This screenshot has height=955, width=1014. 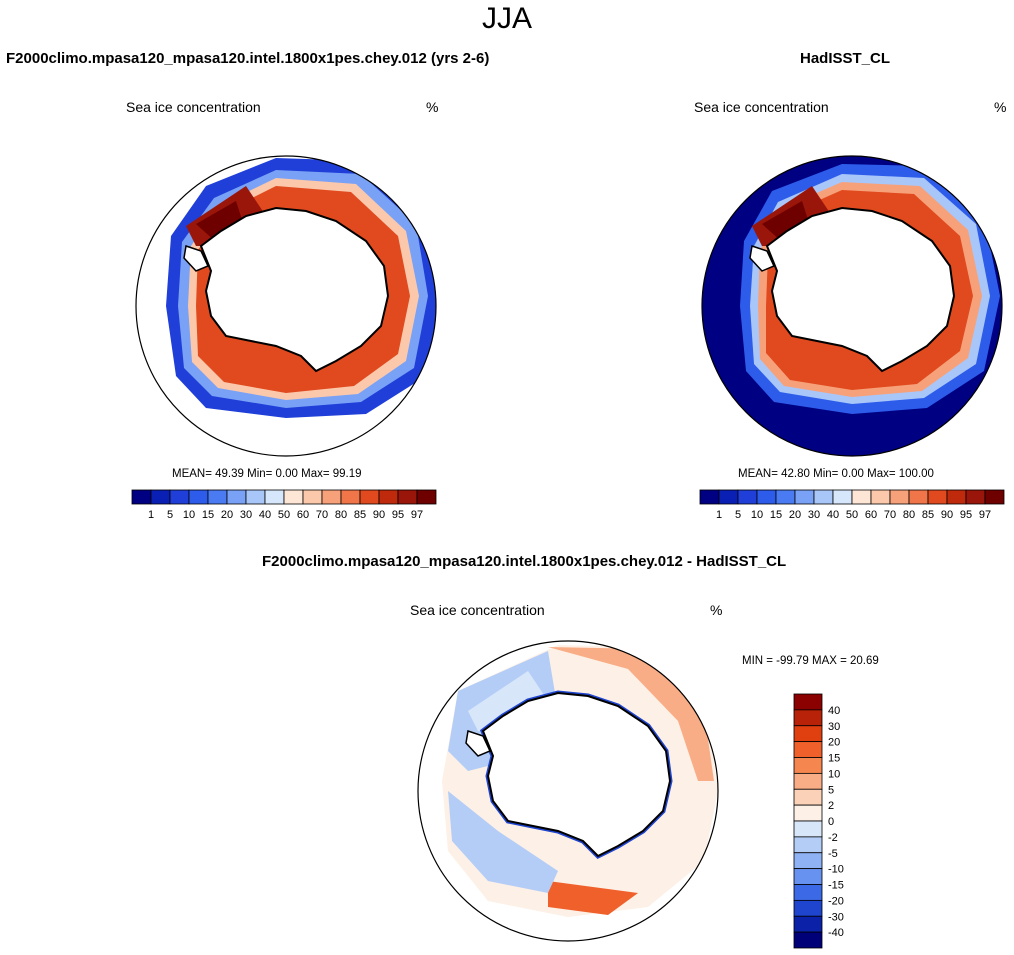 I want to click on obs-colorbar-tick-label: 85, so click(x=928, y=515).